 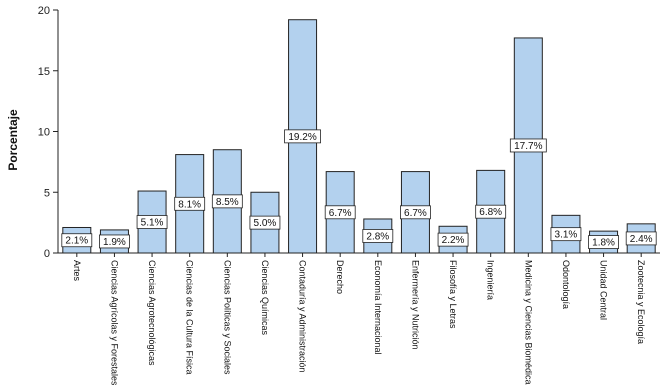 What do you see at coordinates (491, 280) in the screenshot?
I see `category-label: Ingeniería` at bounding box center [491, 280].